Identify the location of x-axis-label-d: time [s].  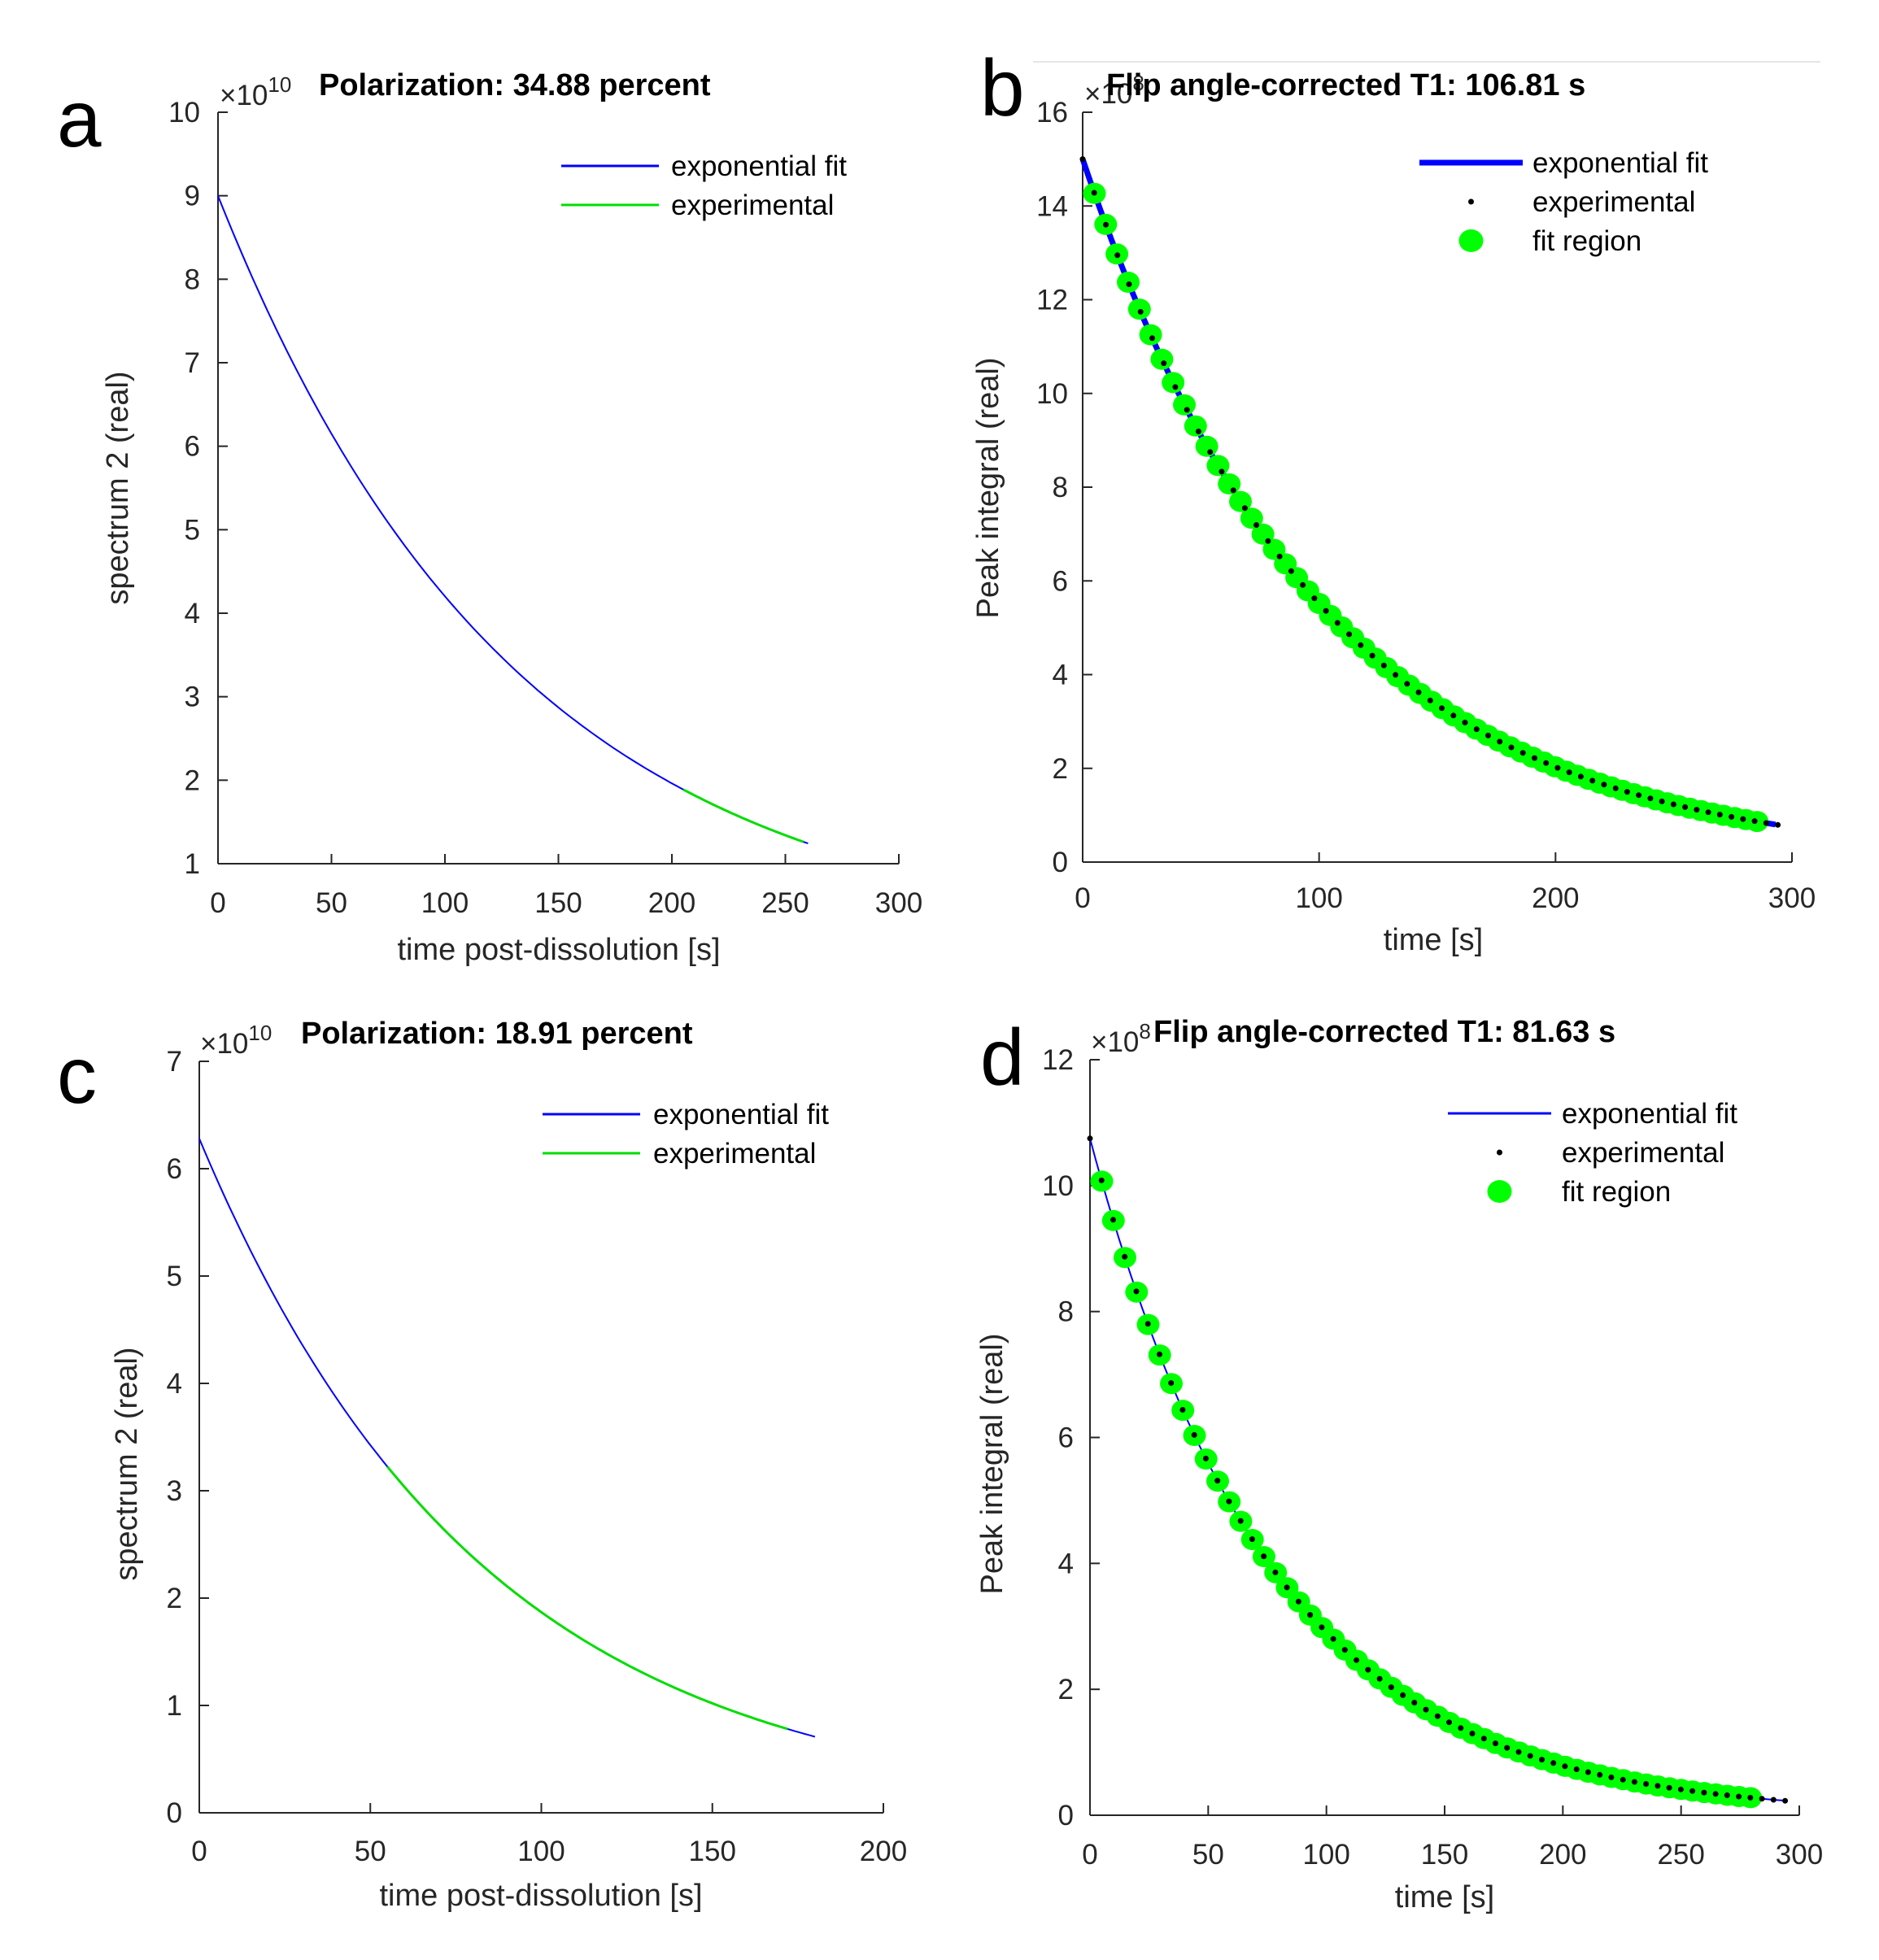
(1444, 1897).